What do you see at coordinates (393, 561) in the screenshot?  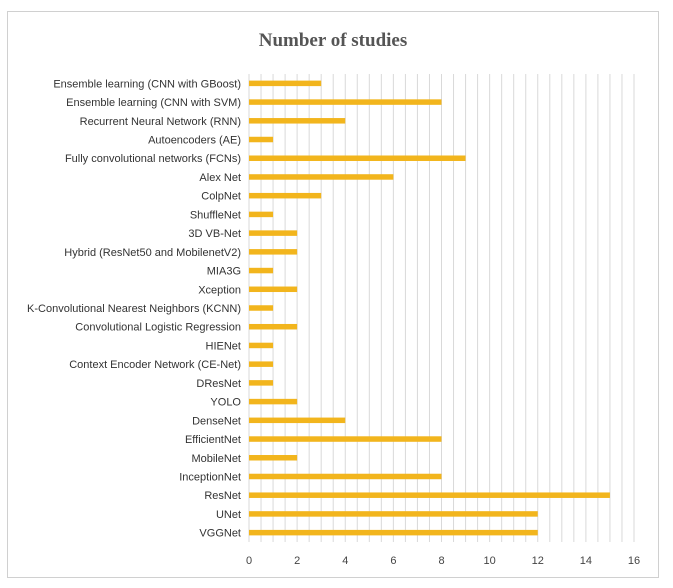 I see `x-tick-label: 6` at bounding box center [393, 561].